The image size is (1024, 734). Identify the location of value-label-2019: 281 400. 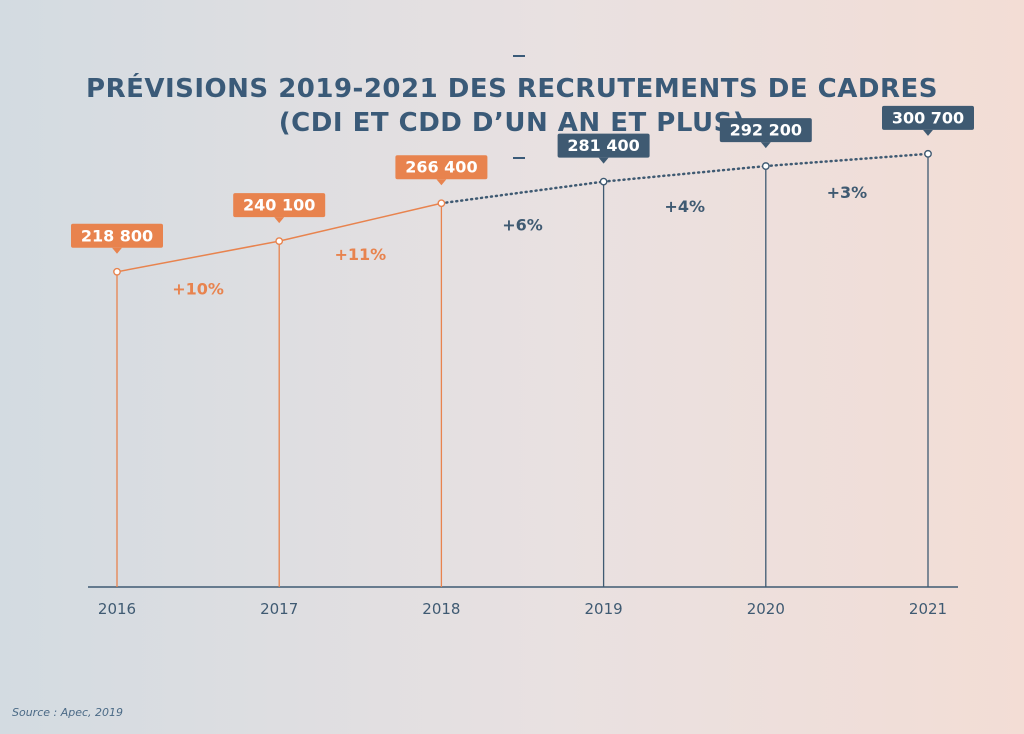
(603, 145).